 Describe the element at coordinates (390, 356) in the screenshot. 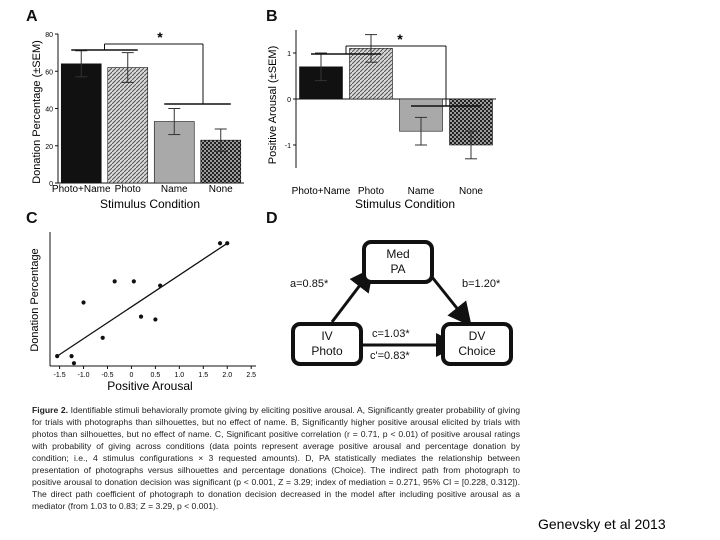

I see `path-c-prime-label: c'=0.83*` at that location.